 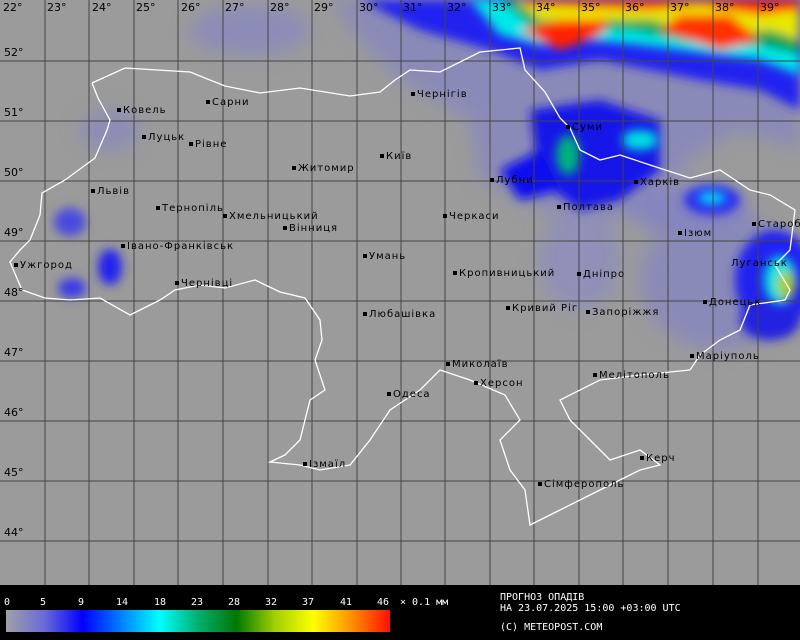 What do you see at coordinates (308, 602) in the screenshot?
I see `legend-tick: 37` at bounding box center [308, 602].